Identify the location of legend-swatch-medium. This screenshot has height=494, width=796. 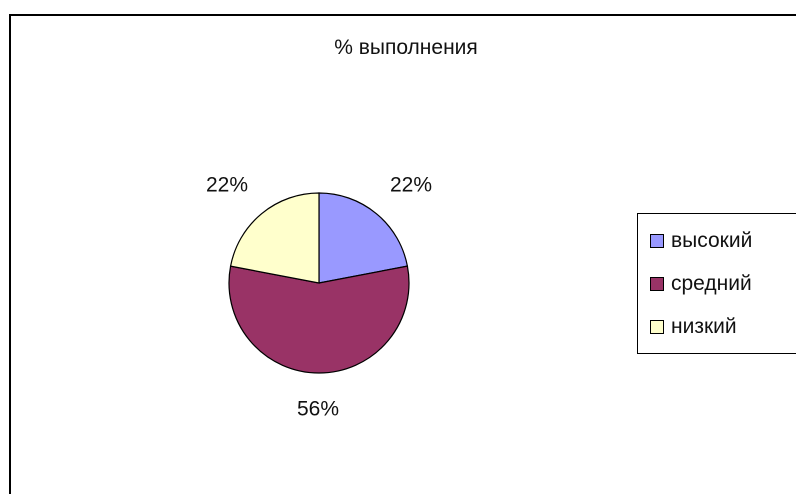
(657, 284).